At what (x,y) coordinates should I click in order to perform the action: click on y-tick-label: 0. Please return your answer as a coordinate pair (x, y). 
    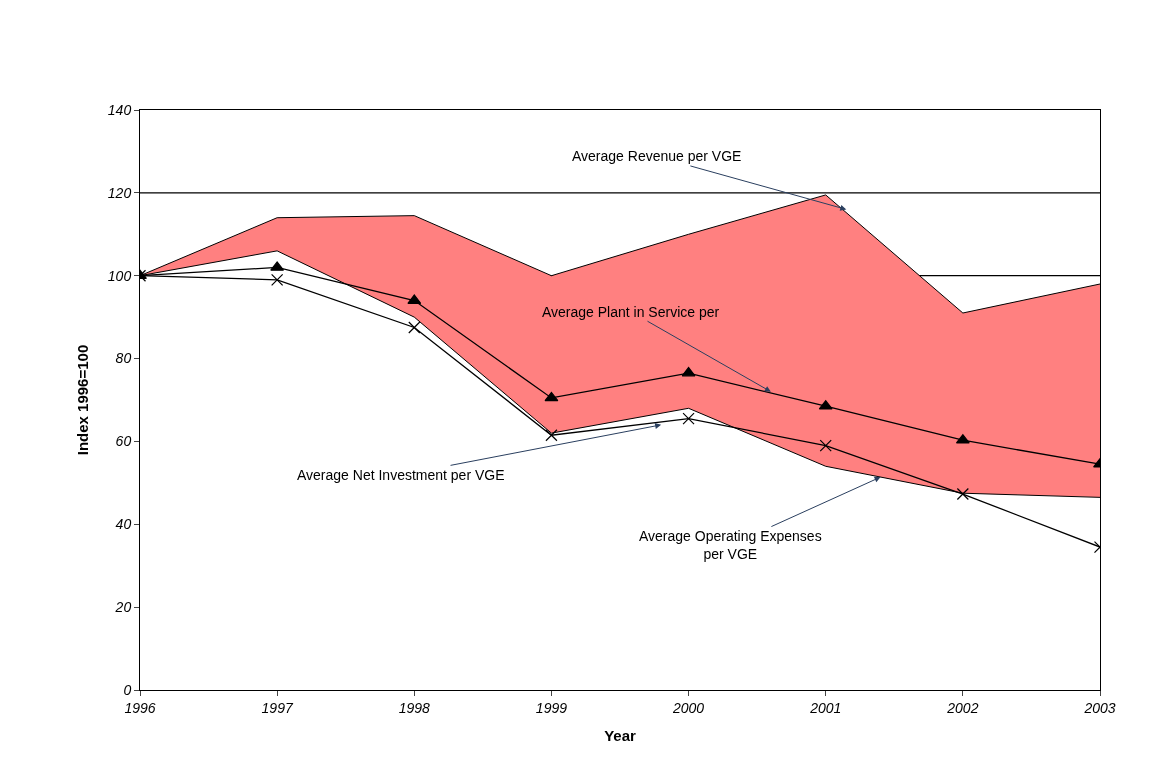
    Looking at the image, I should click on (127, 689).